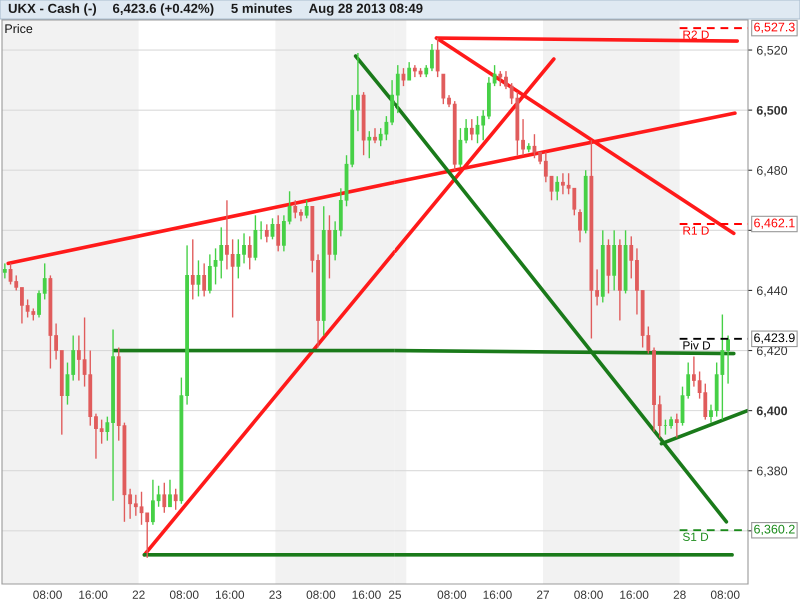 The image size is (800, 600). I want to click on ref-line-label: S1 D, so click(695, 536).